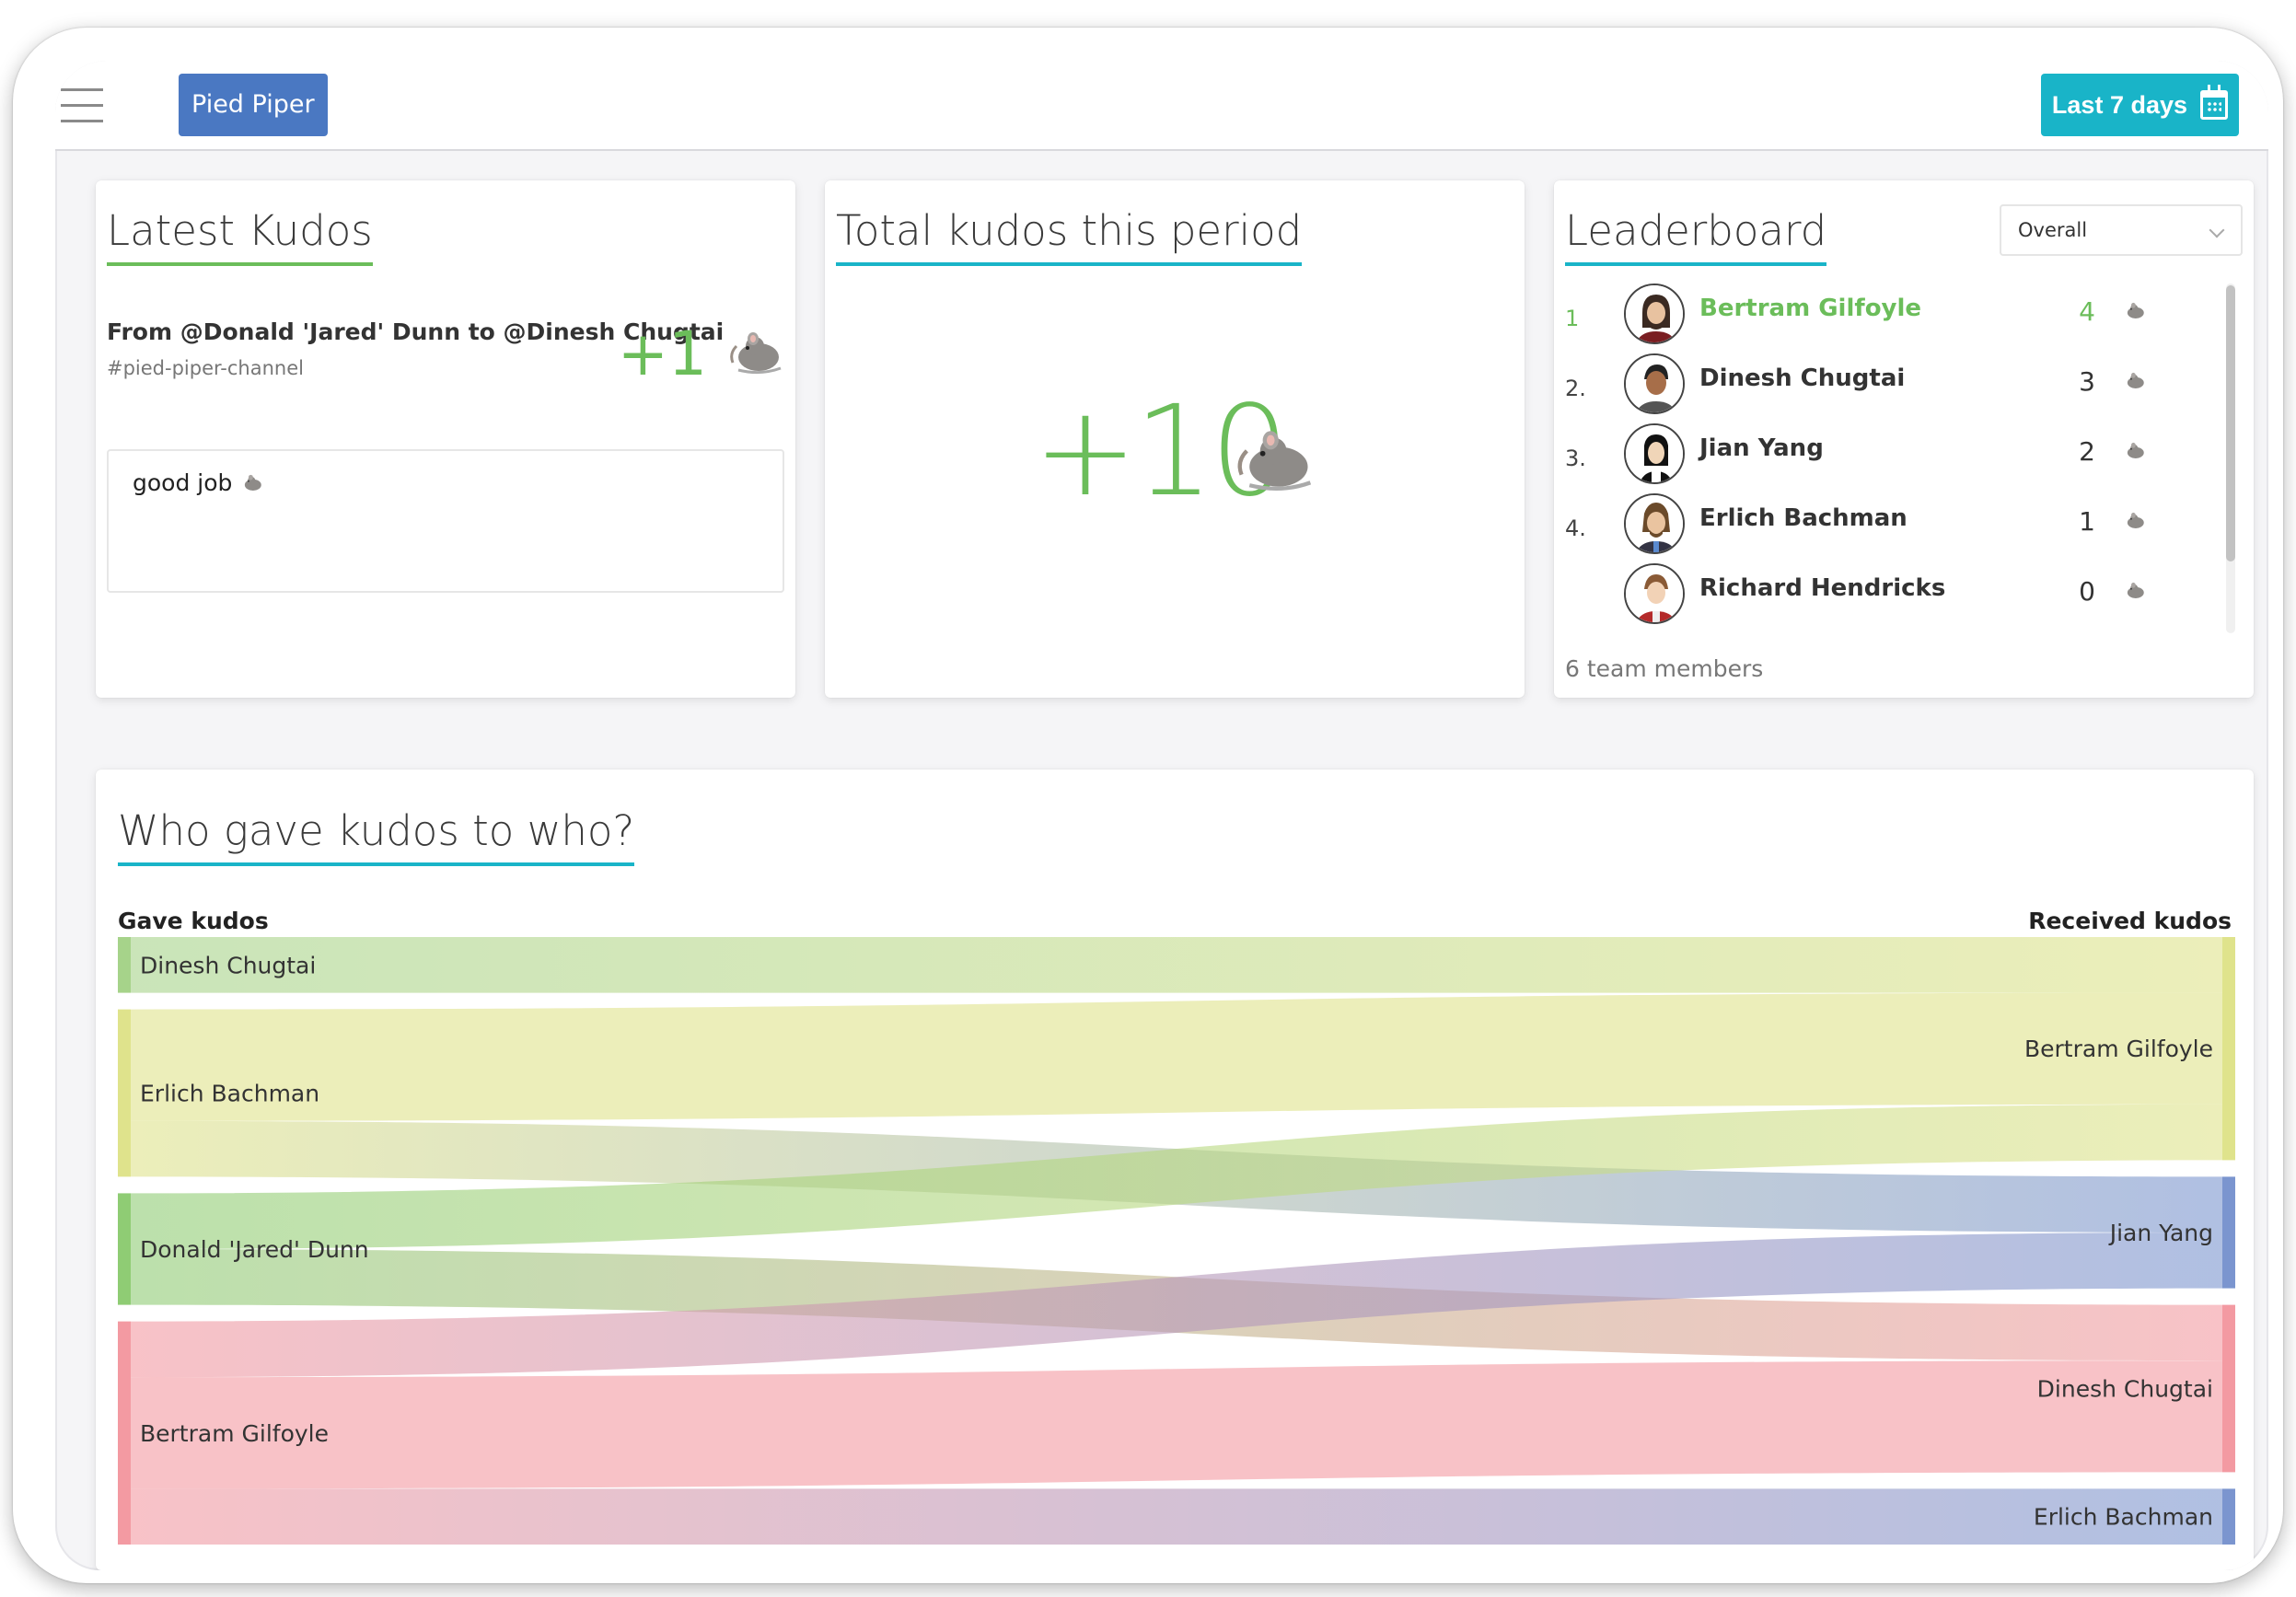 The height and width of the screenshot is (1597, 2296). What do you see at coordinates (2053, 230) in the screenshot?
I see `leaderboard-filter-value: Overall` at bounding box center [2053, 230].